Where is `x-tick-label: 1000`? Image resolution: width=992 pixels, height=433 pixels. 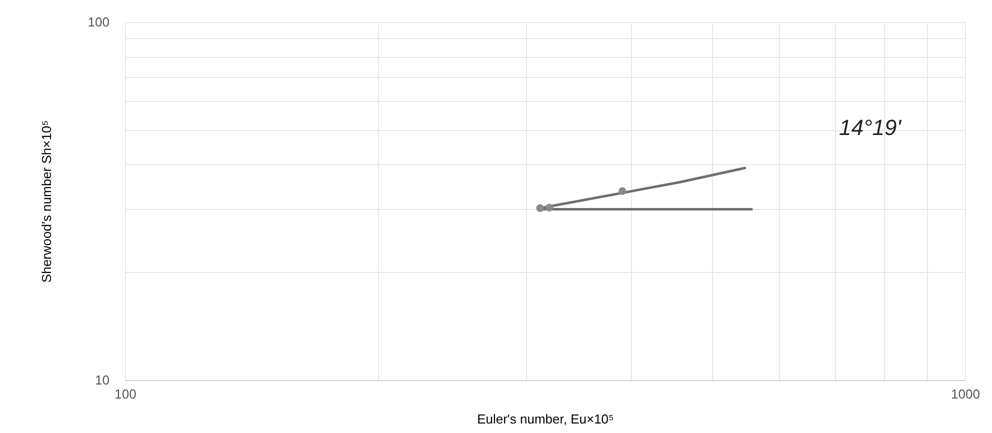
x-tick-label: 1000 is located at coordinates (965, 394).